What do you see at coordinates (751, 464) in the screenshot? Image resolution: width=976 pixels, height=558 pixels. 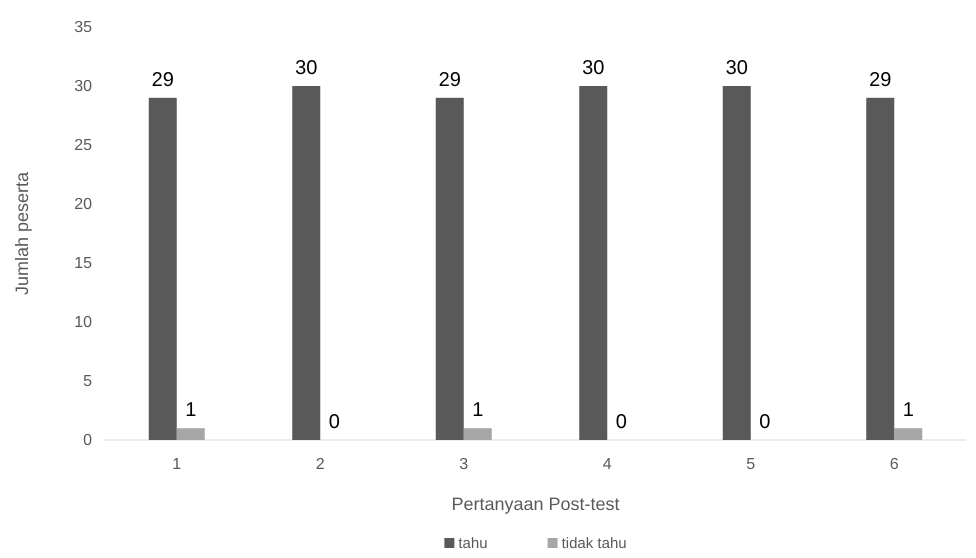 I see `x-tick-label: 5` at bounding box center [751, 464].